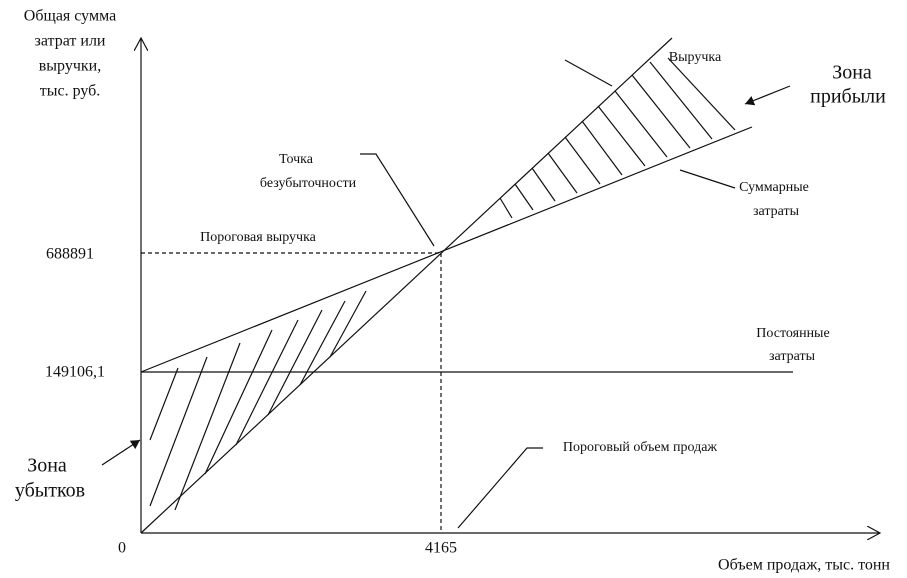 The height and width of the screenshot is (578, 907). What do you see at coordinates (70, 66) in the screenshot?
I see `y-label: выручки,` at bounding box center [70, 66].